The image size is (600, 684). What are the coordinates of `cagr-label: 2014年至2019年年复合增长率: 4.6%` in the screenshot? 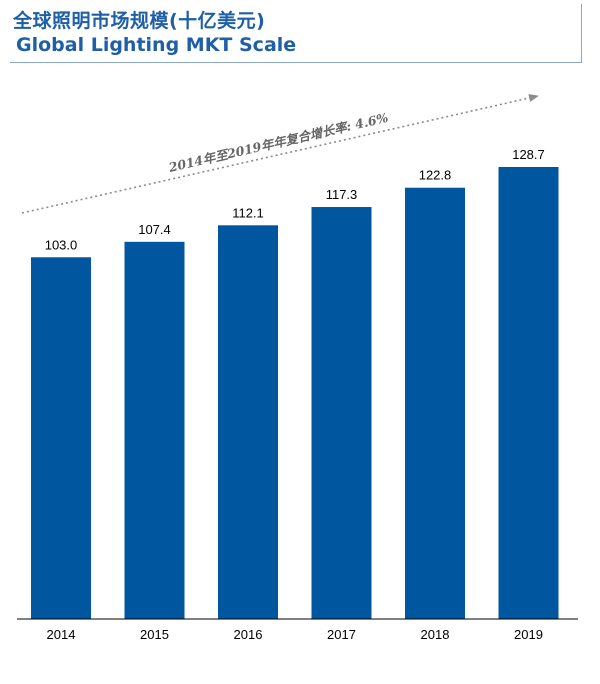 It's located at (277, 142).